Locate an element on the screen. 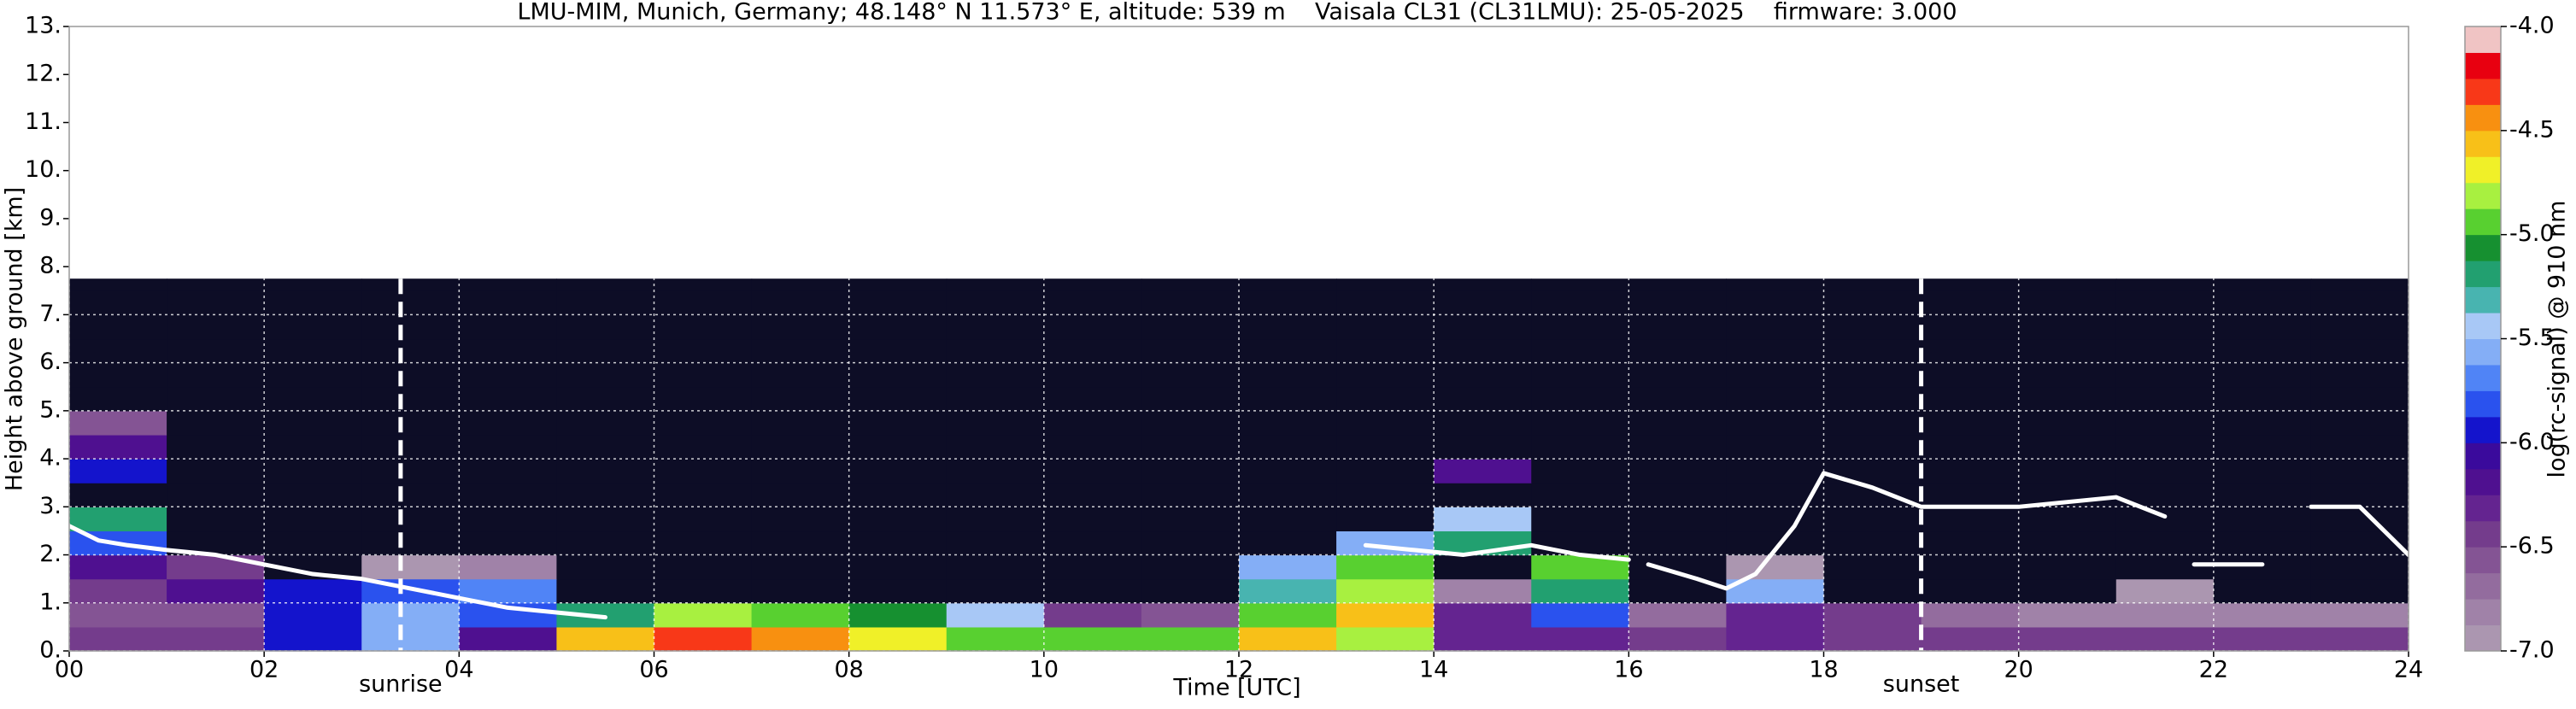 This screenshot has height=709, width=2576. cloud-layer is located at coordinates (2360, 531).